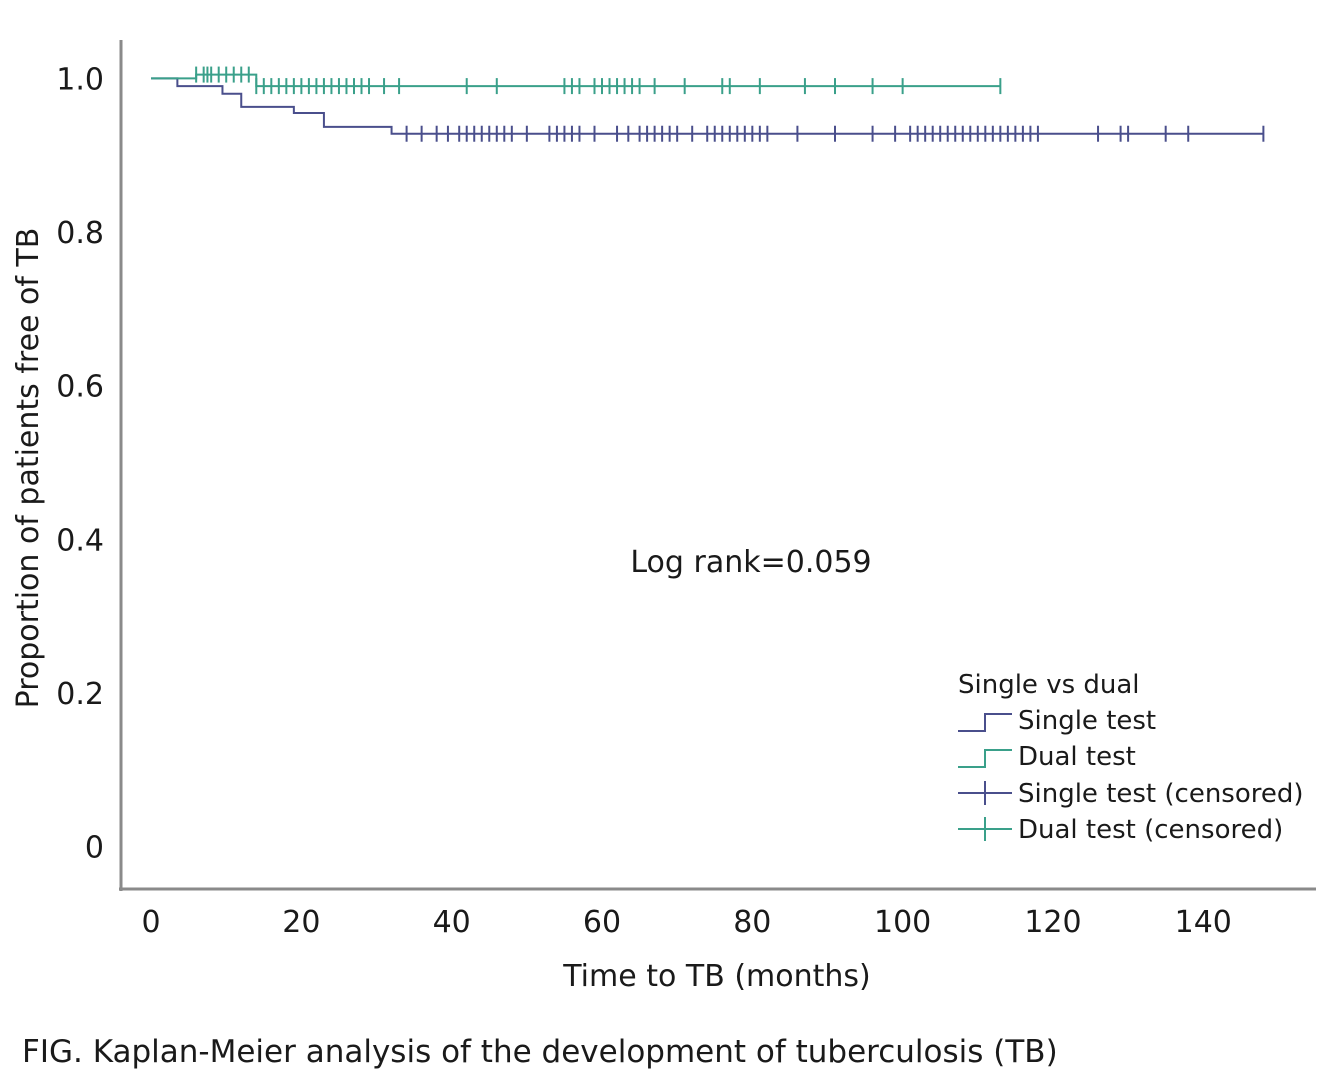 The image size is (1334, 1084). I want to click on survival-step-line, so click(707, 106).